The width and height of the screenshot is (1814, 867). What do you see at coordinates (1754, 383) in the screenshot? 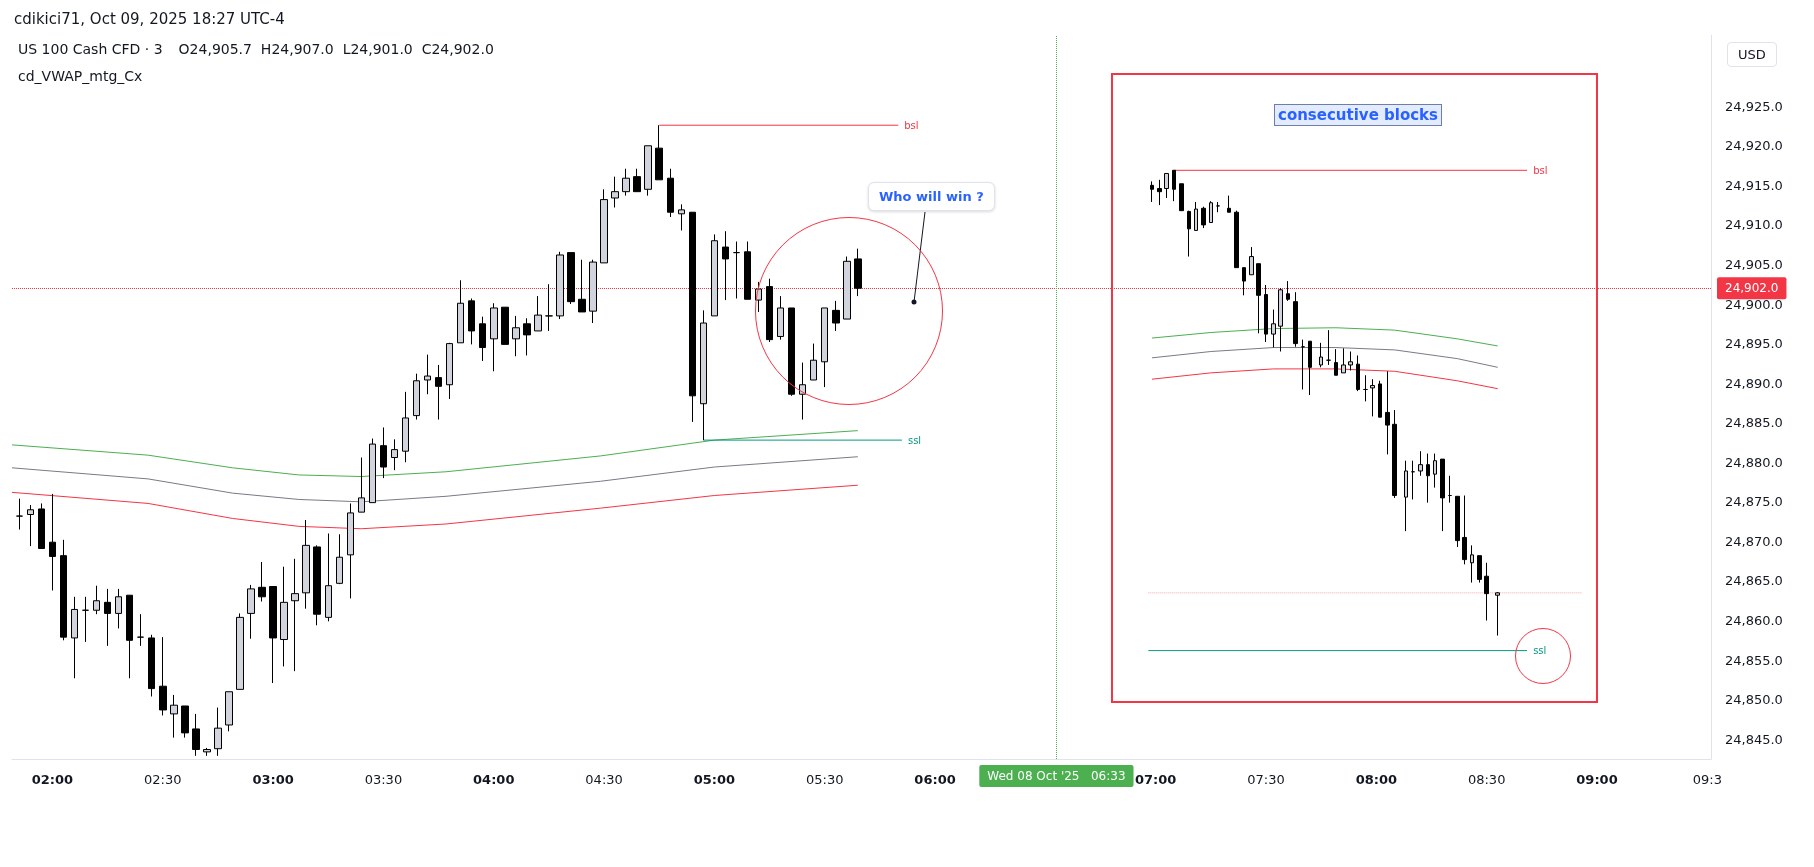
I see `y-tick-label: 24,890.0` at bounding box center [1754, 383].